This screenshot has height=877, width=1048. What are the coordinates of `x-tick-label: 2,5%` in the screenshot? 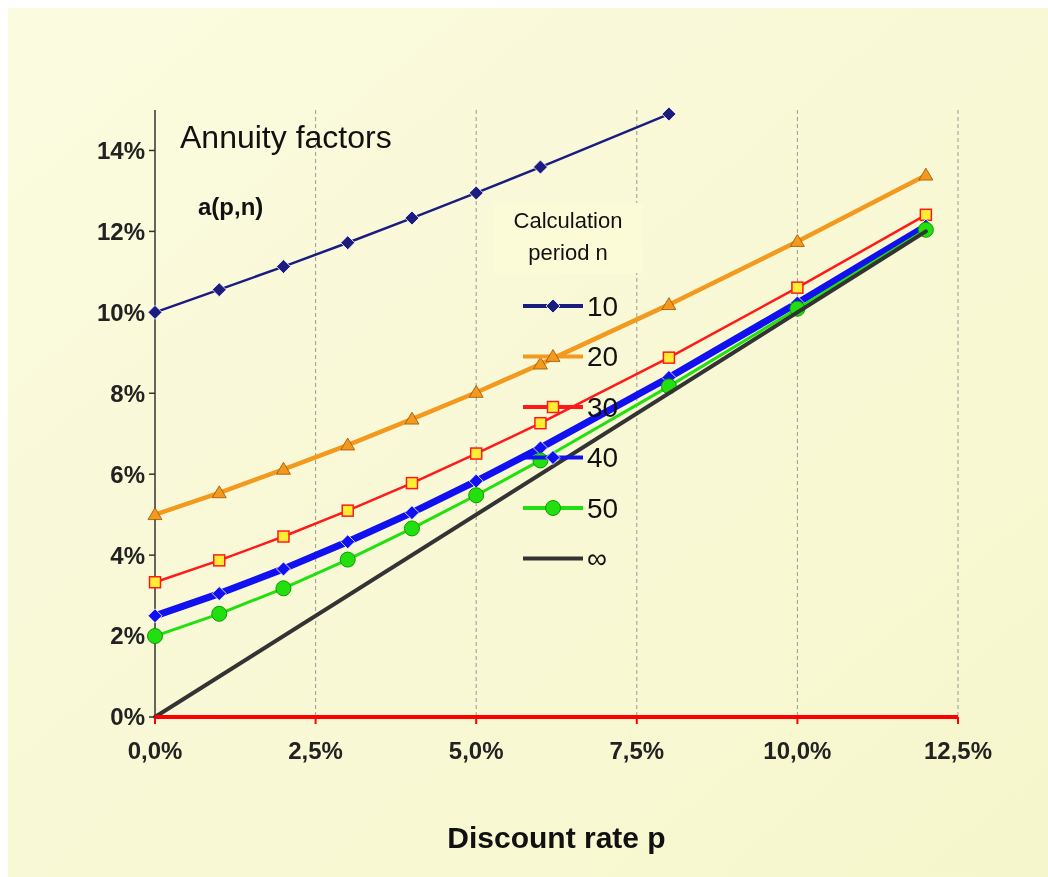 It's located at (315, 750).